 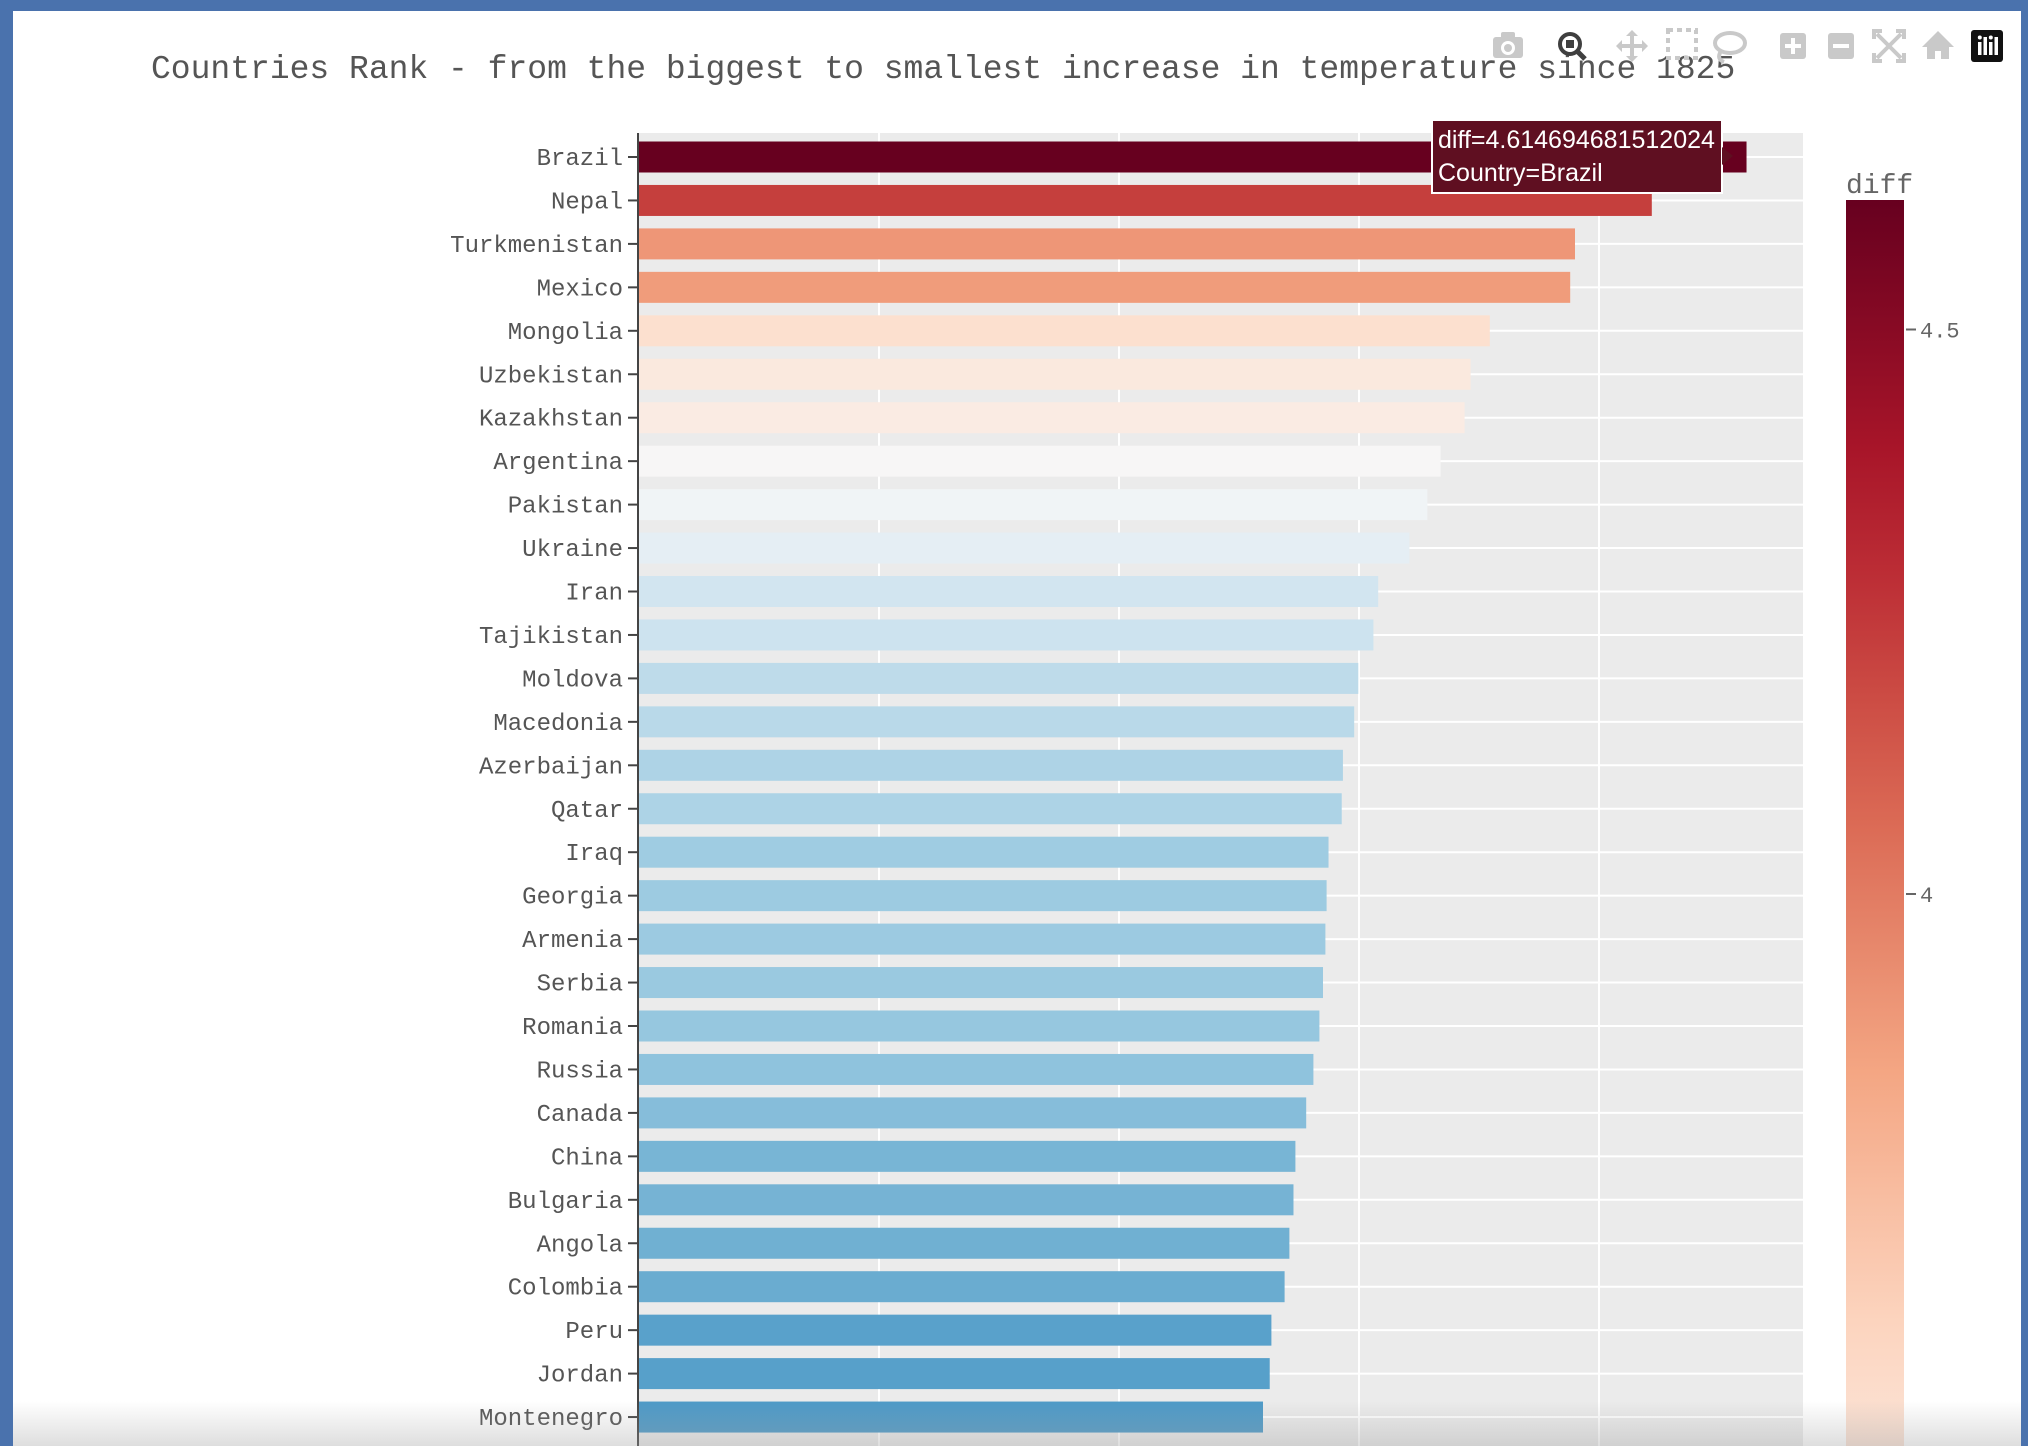 What do you see at coordinates (572, 680) in the screenshot?
I see `y-tick-label-moldova: Moldova` at bounding box center [572, 680].